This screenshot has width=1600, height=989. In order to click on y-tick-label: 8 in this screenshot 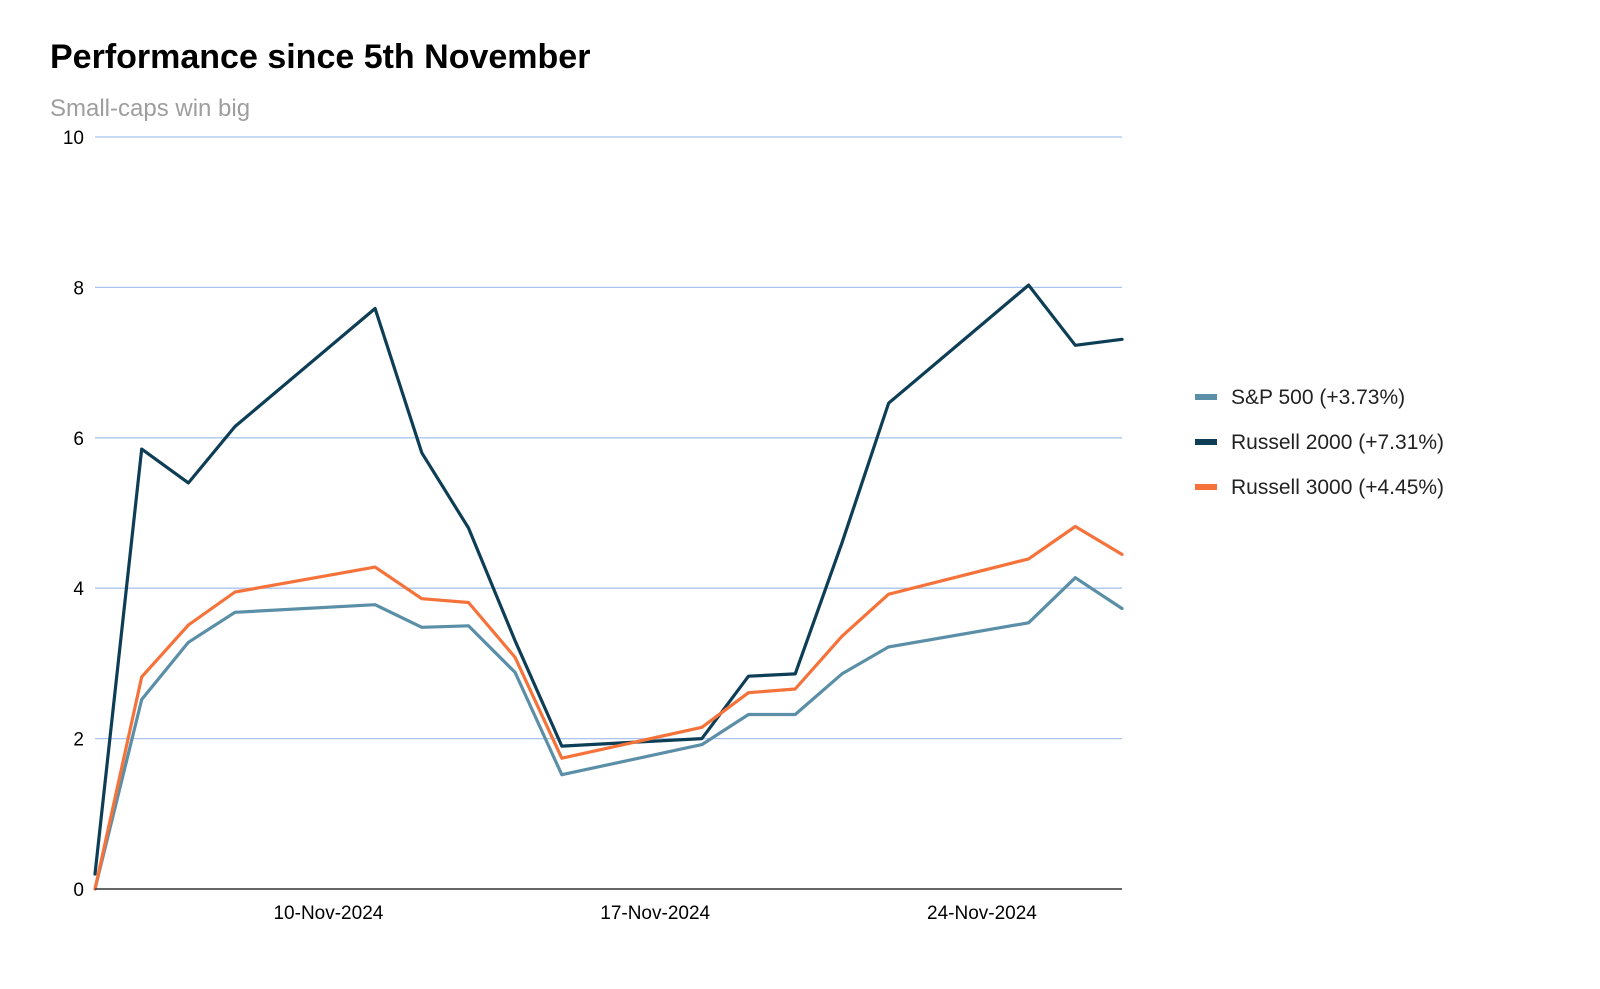, I will do `click(78, 288)`.